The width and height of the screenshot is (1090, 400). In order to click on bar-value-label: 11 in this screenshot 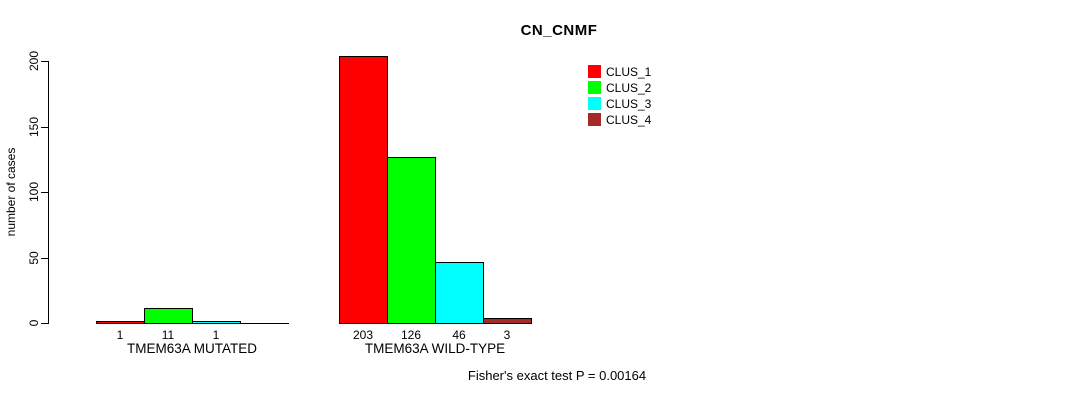, I will do `click(168, 335)`.